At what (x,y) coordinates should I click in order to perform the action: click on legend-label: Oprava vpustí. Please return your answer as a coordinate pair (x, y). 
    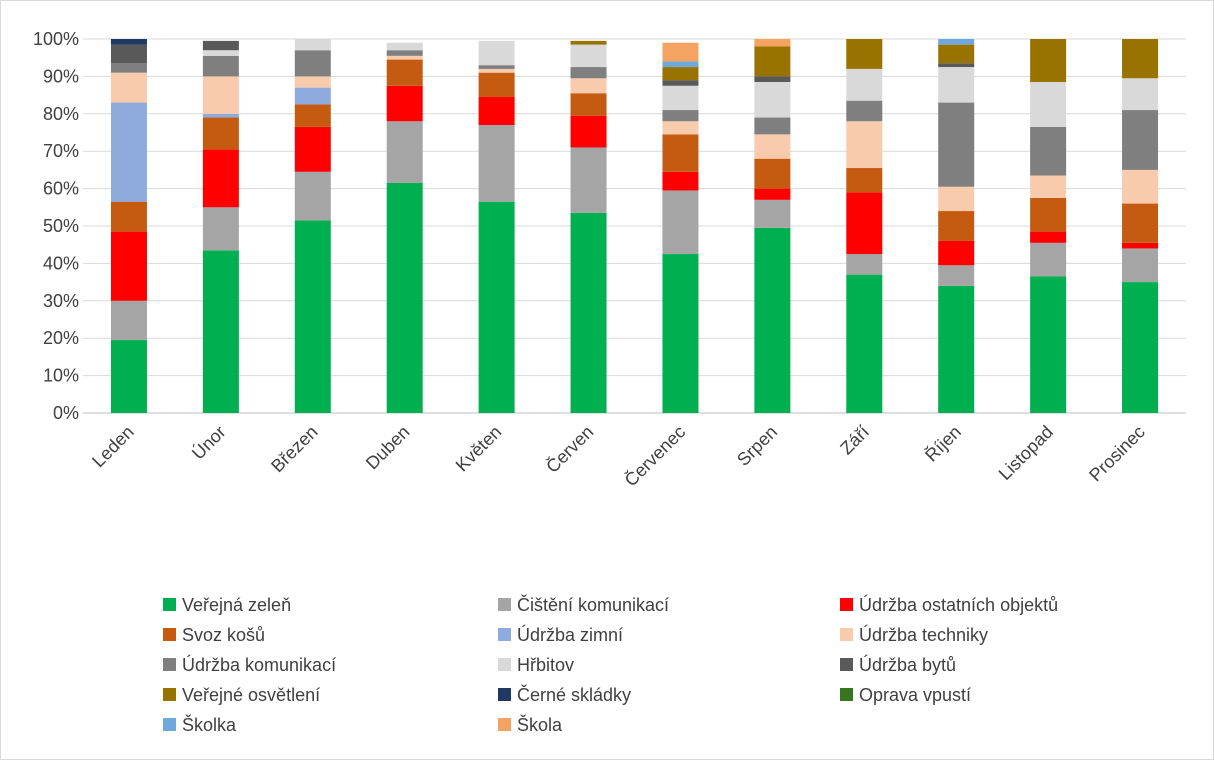
    Looking at the image, I should click on (915, 695).